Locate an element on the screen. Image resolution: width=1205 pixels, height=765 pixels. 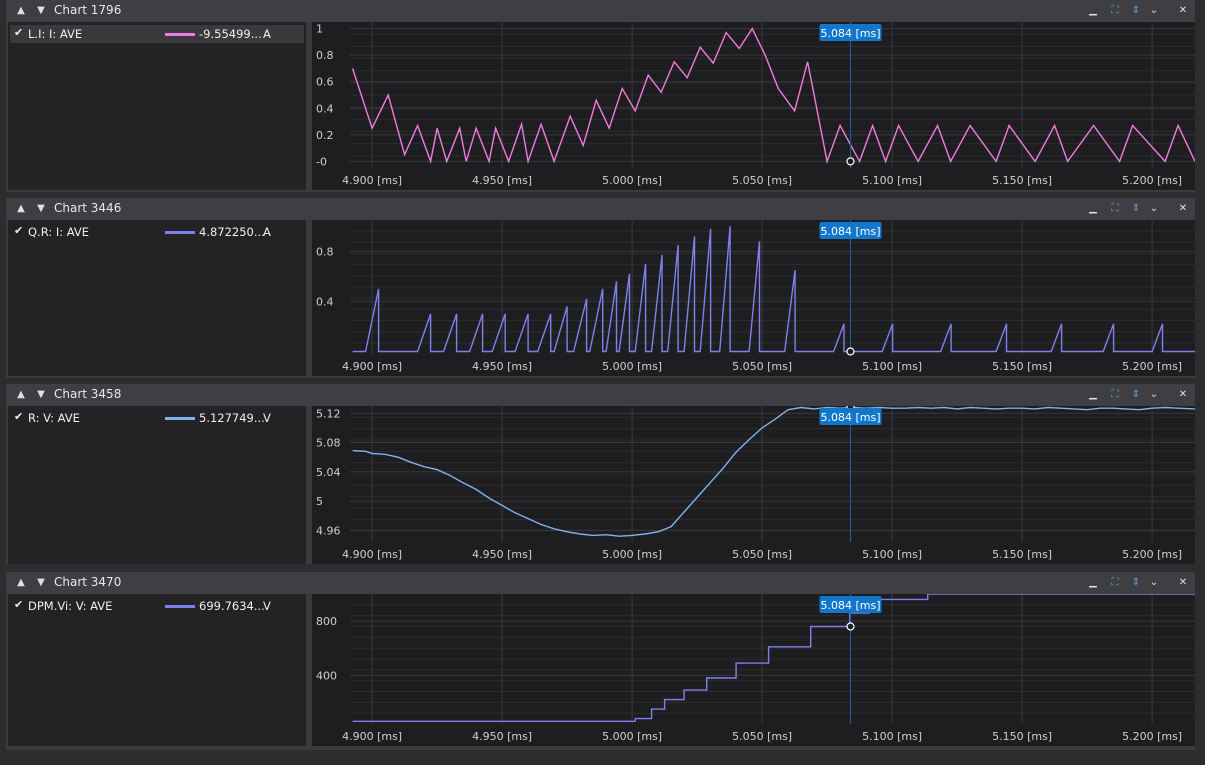
y-tick-label: 5.04 is located at coordinates (328, 472).